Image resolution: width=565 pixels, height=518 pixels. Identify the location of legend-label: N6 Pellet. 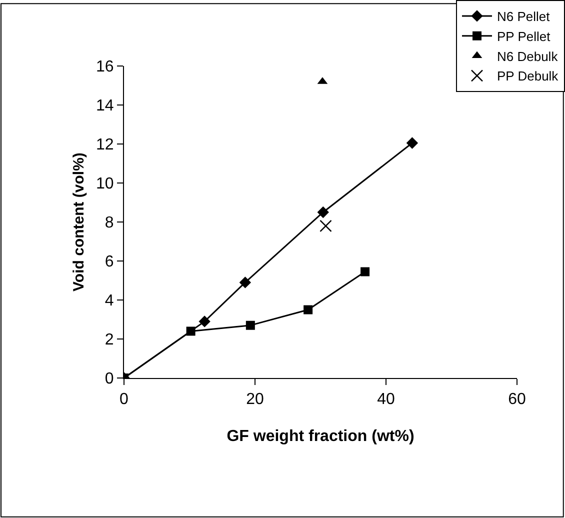
(523, 16).